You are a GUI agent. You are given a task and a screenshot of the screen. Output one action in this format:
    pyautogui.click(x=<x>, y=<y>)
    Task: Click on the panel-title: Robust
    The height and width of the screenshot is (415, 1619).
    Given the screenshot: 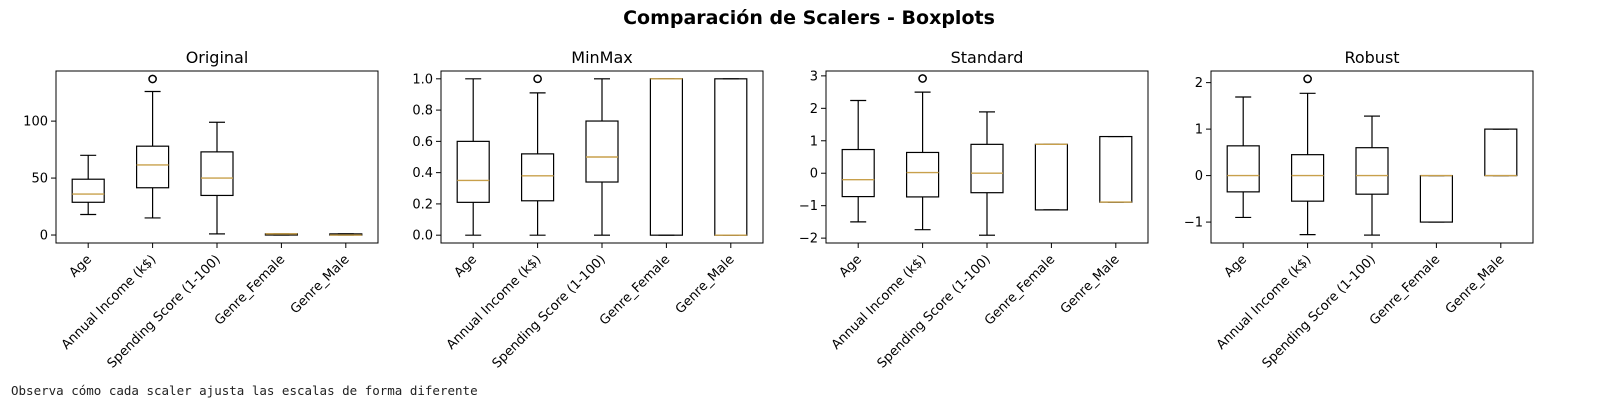 What is the action you would take?
    pyautogui.click(x=1371, y=57)
    